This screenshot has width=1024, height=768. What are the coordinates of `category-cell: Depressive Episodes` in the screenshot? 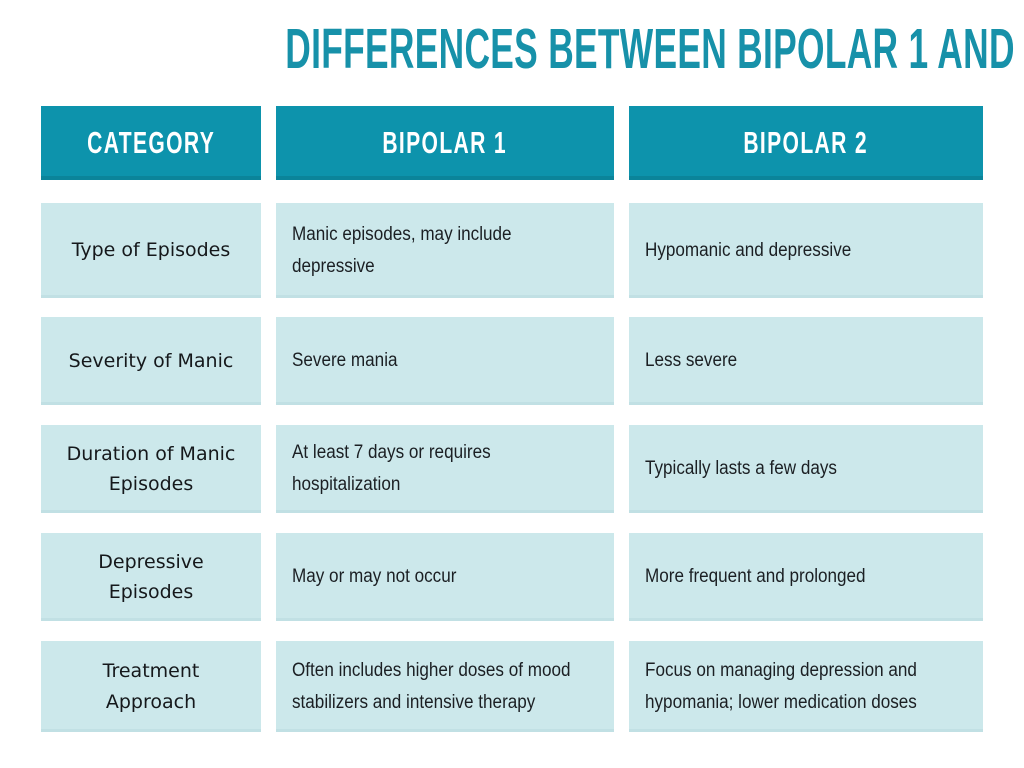 It's located at (151, 577).